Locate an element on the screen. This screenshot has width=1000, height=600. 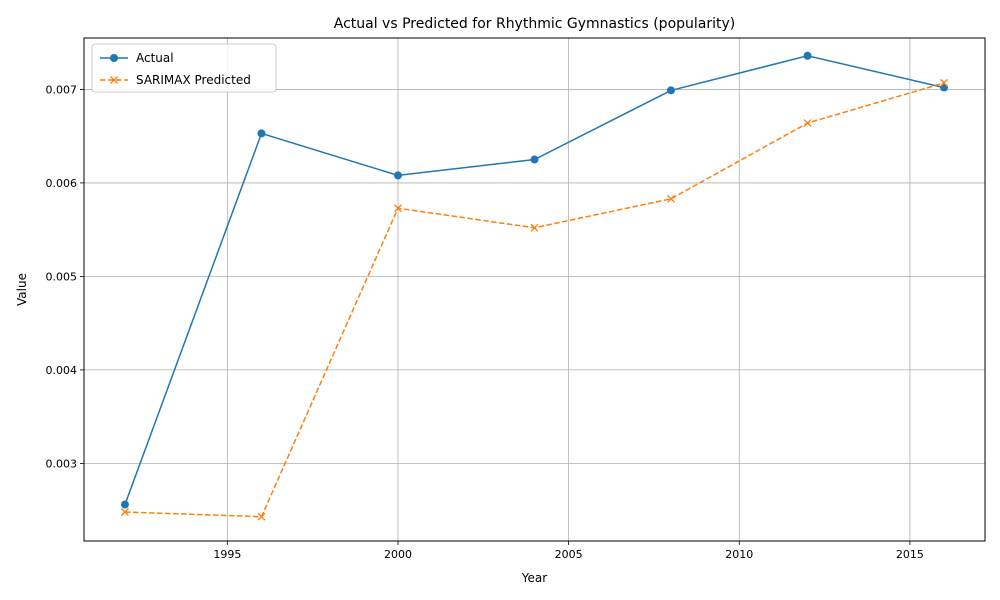
y-tick-label: 0.007 is located at coordinates (62, 89).